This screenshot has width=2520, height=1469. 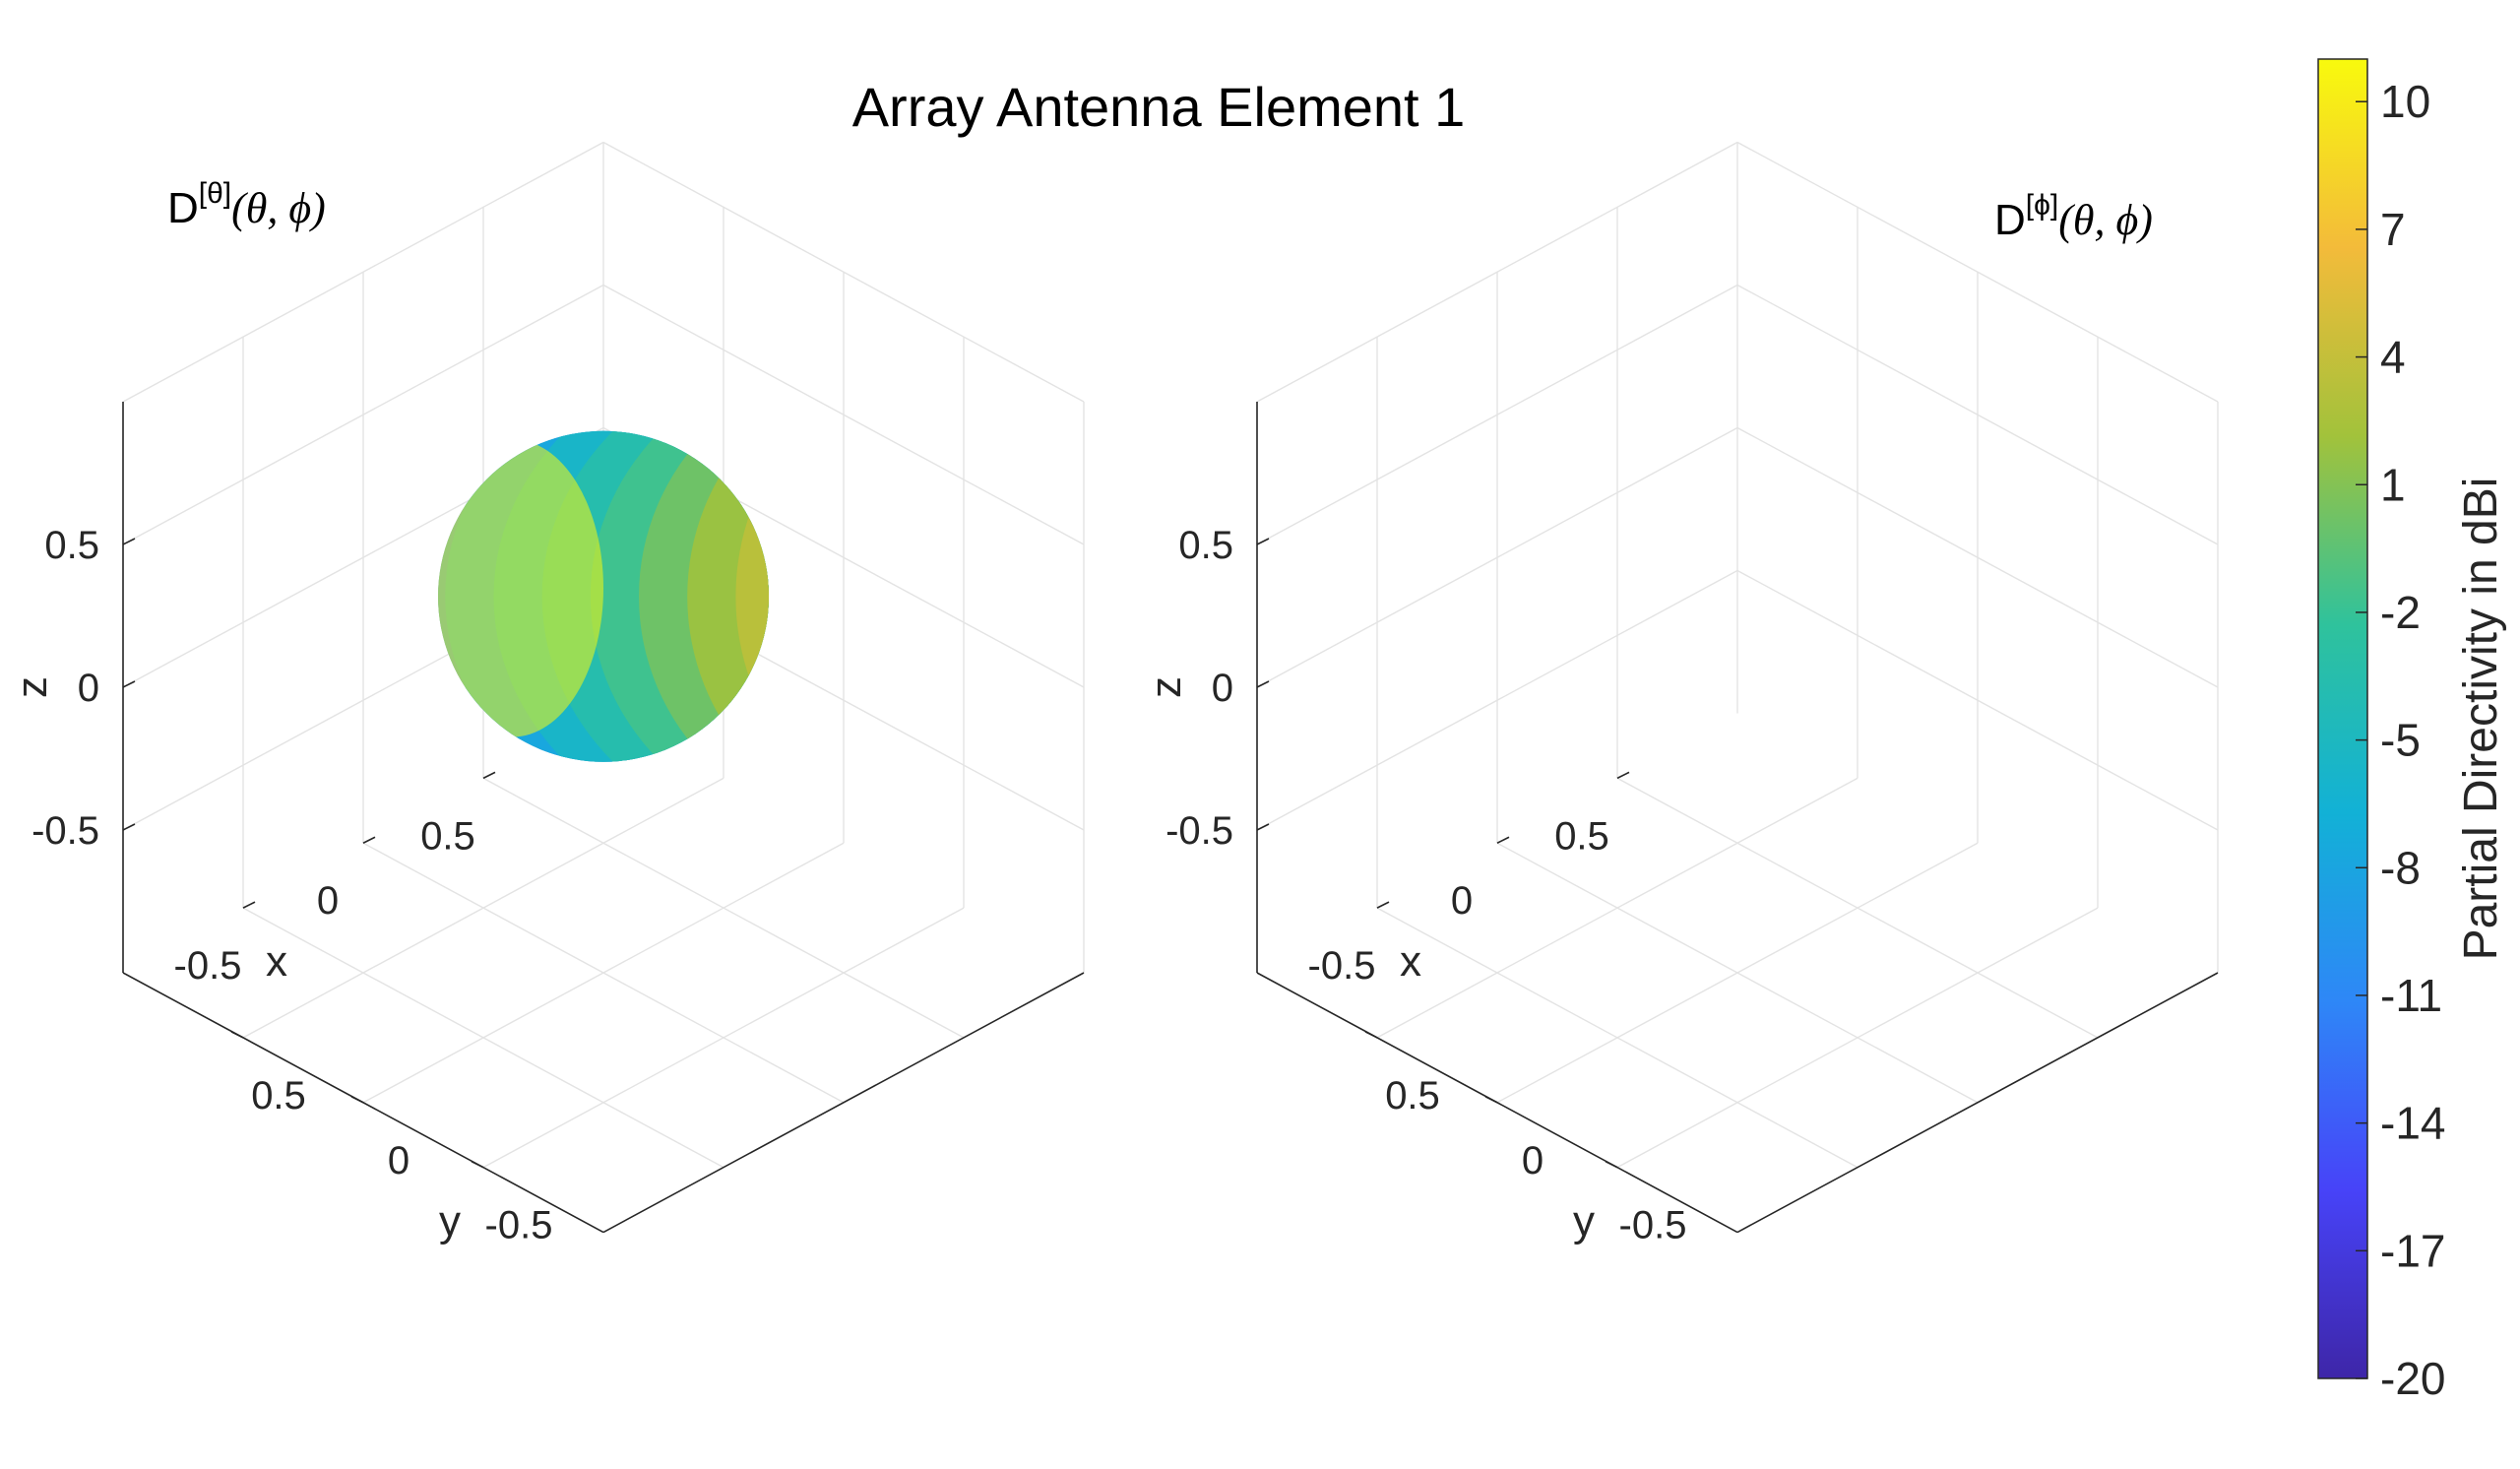 I want to click on ticks-theta: 0.5 0 -0.5 -0.5 0 0.5 -0.5 0 0.5 z x y, so click(x=280, y=885).